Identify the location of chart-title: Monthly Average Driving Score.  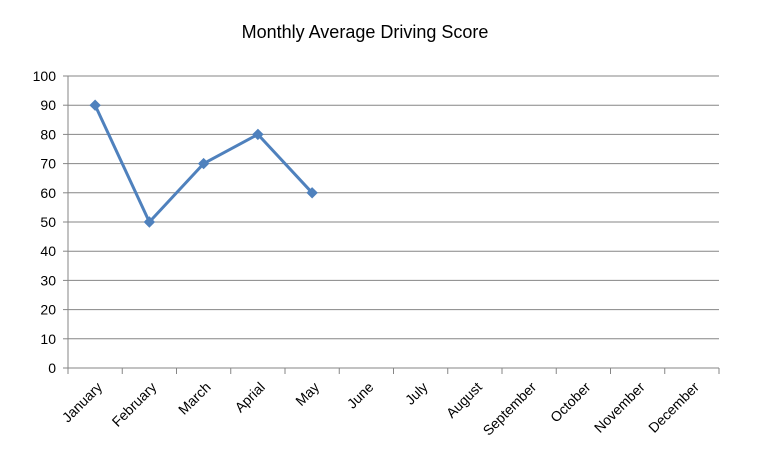
(365, 32).